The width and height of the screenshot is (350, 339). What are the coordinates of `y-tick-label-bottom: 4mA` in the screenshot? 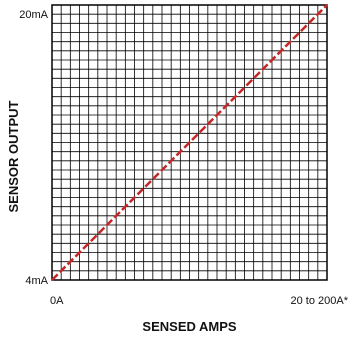 It's located at (36, 281).